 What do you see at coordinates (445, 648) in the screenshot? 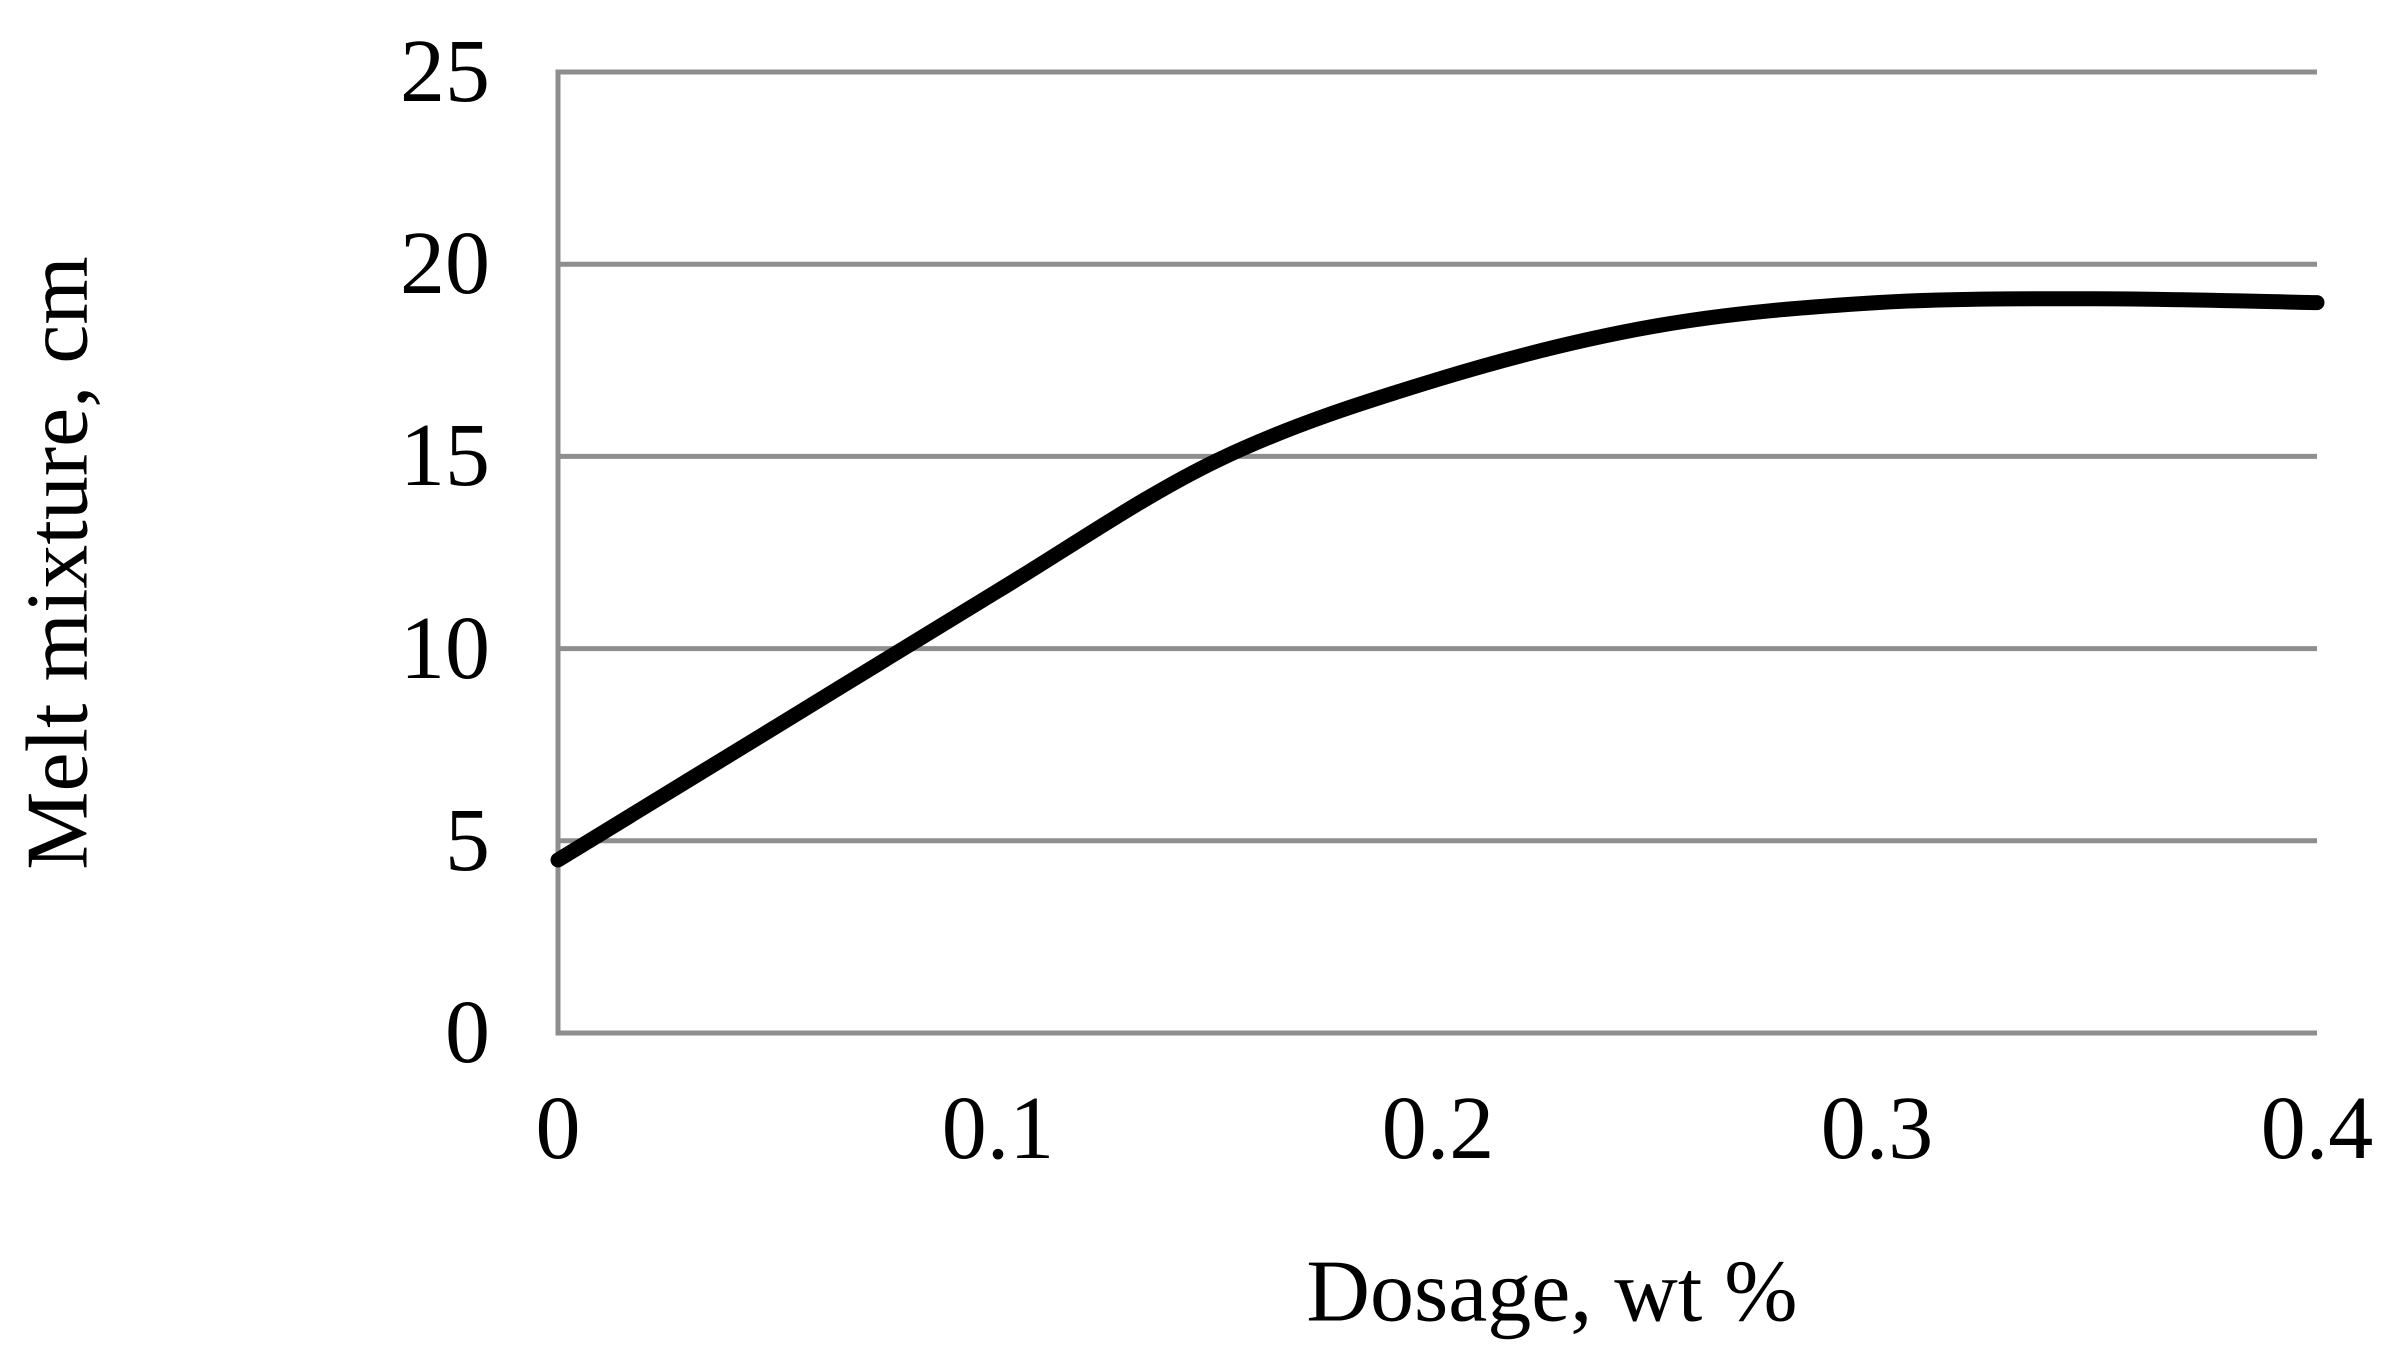
I see `y-tick-label-10: 10` at bounding box center [445, 648].